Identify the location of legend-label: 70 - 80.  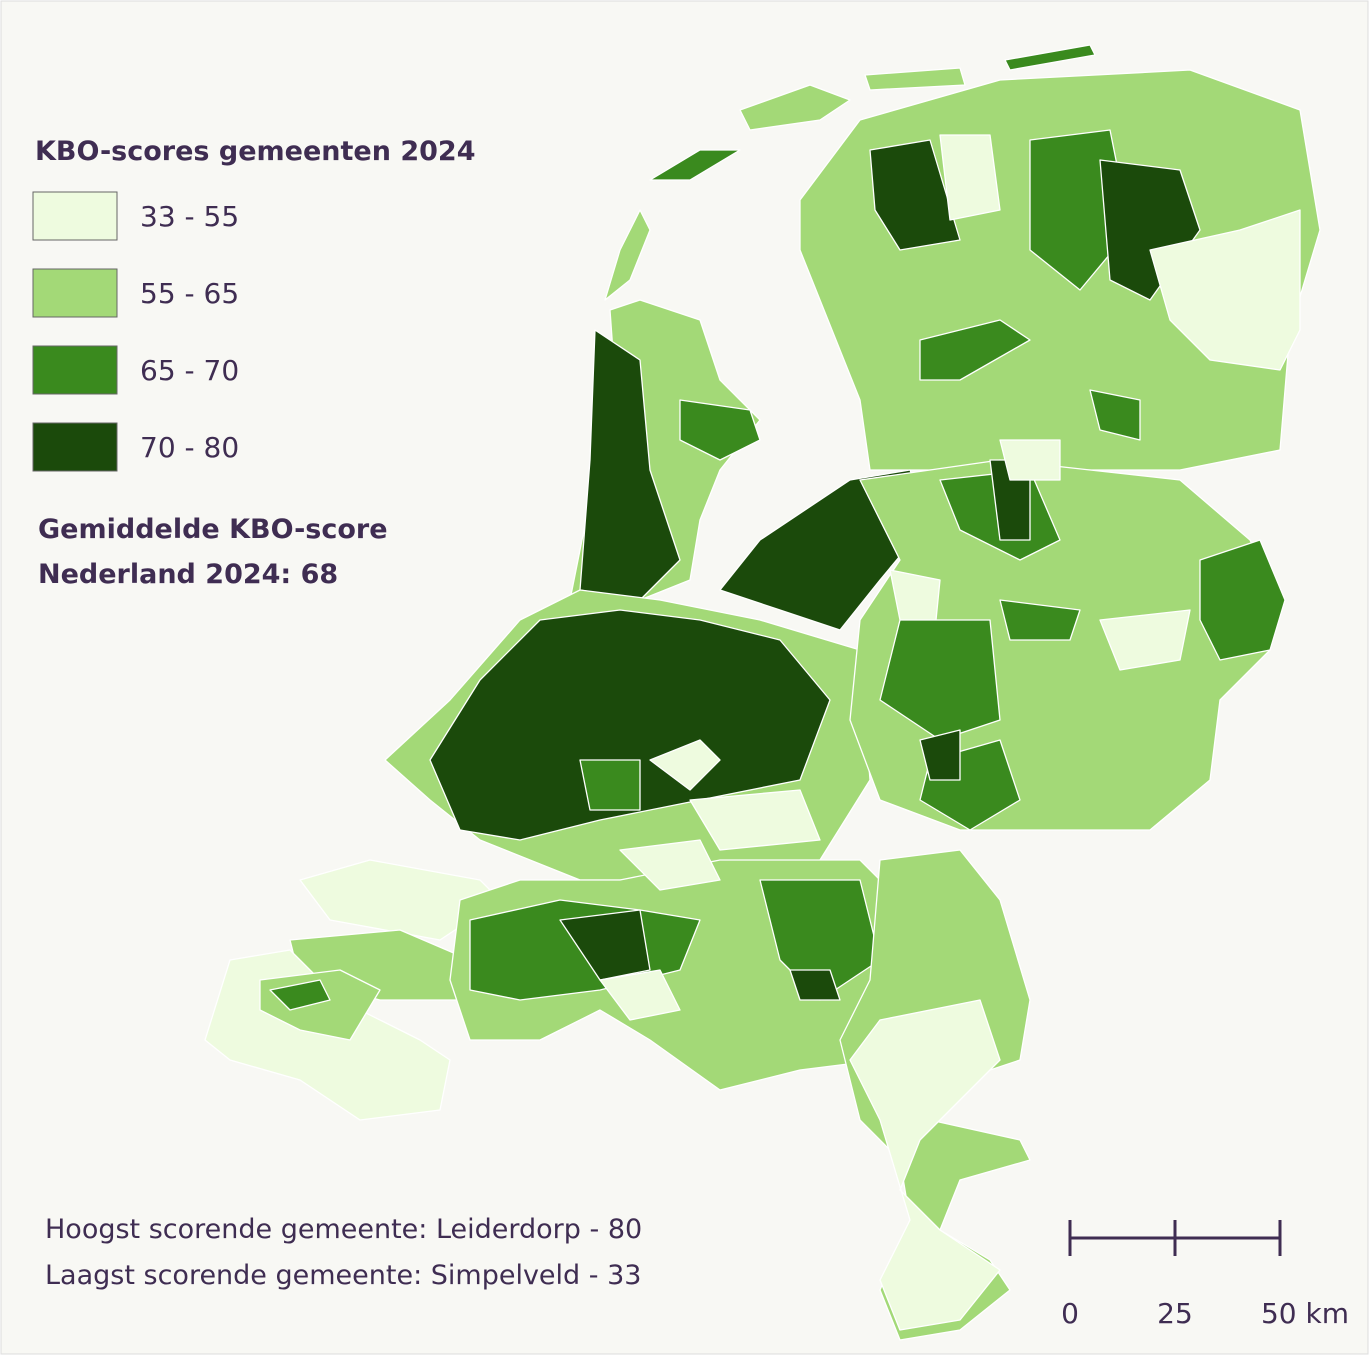
(189, 447).